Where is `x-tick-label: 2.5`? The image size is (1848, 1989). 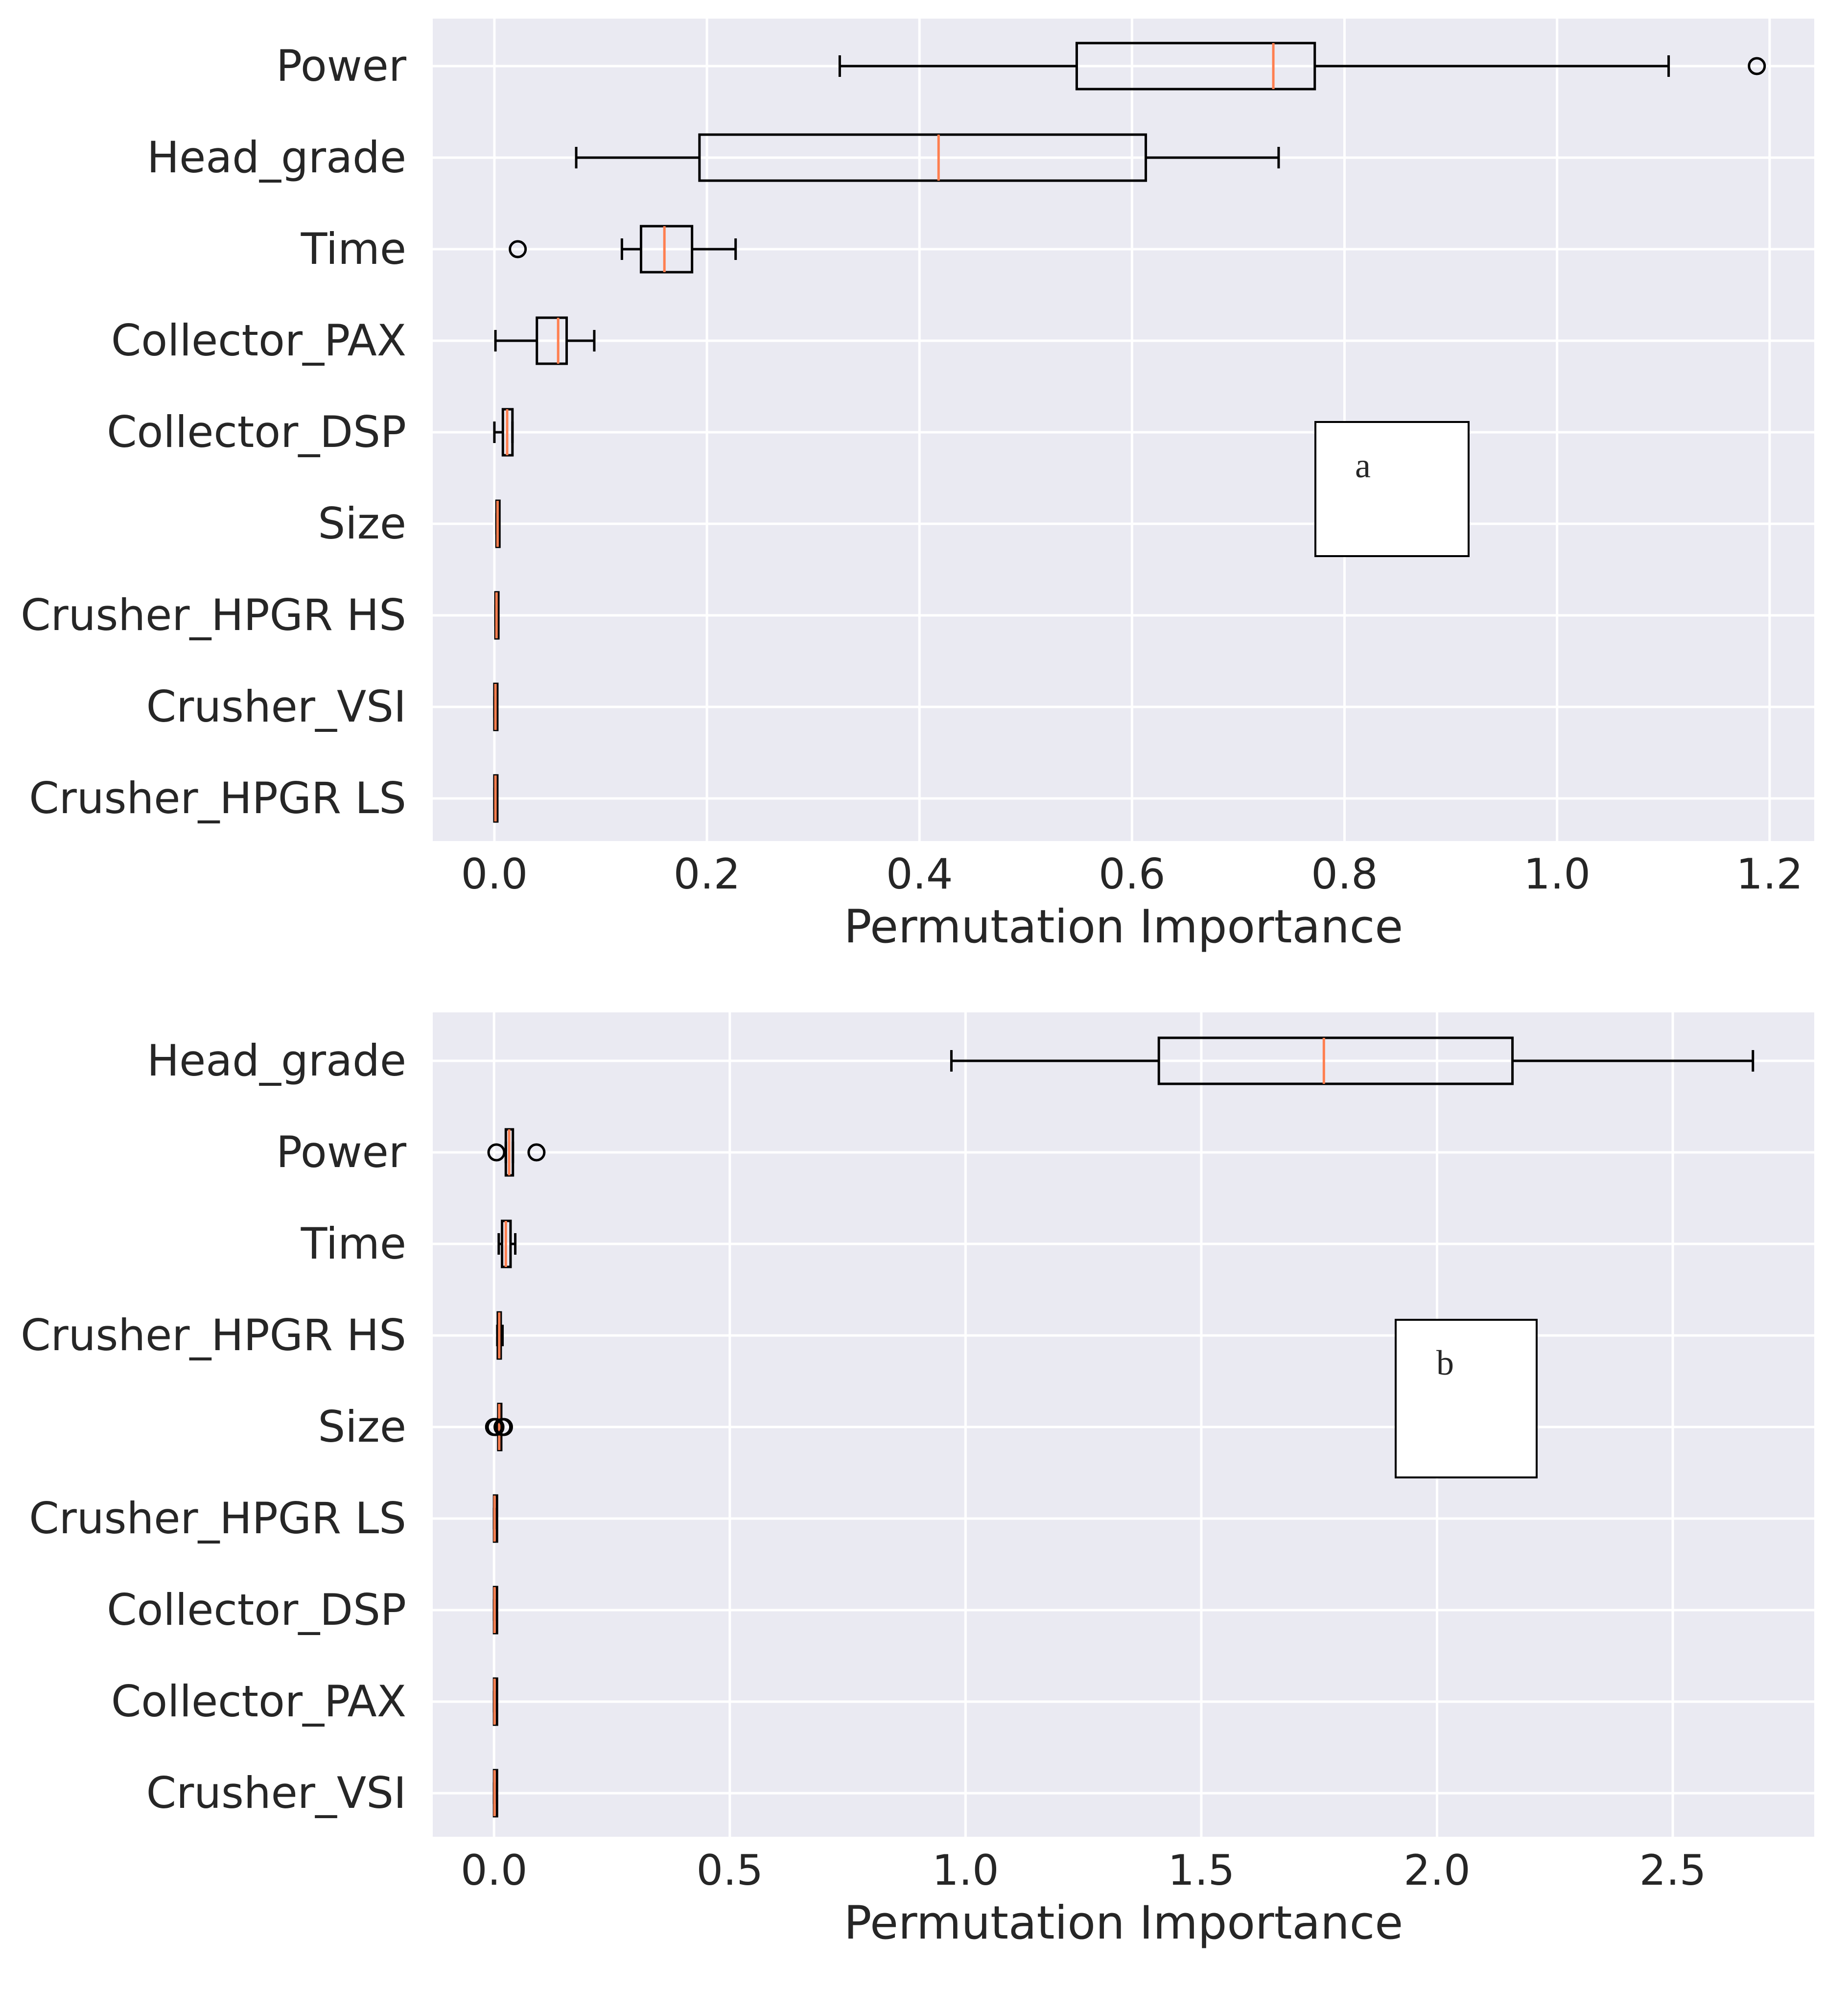
x-tick-label: 2.5 is located at coordinates (1673, 1870).